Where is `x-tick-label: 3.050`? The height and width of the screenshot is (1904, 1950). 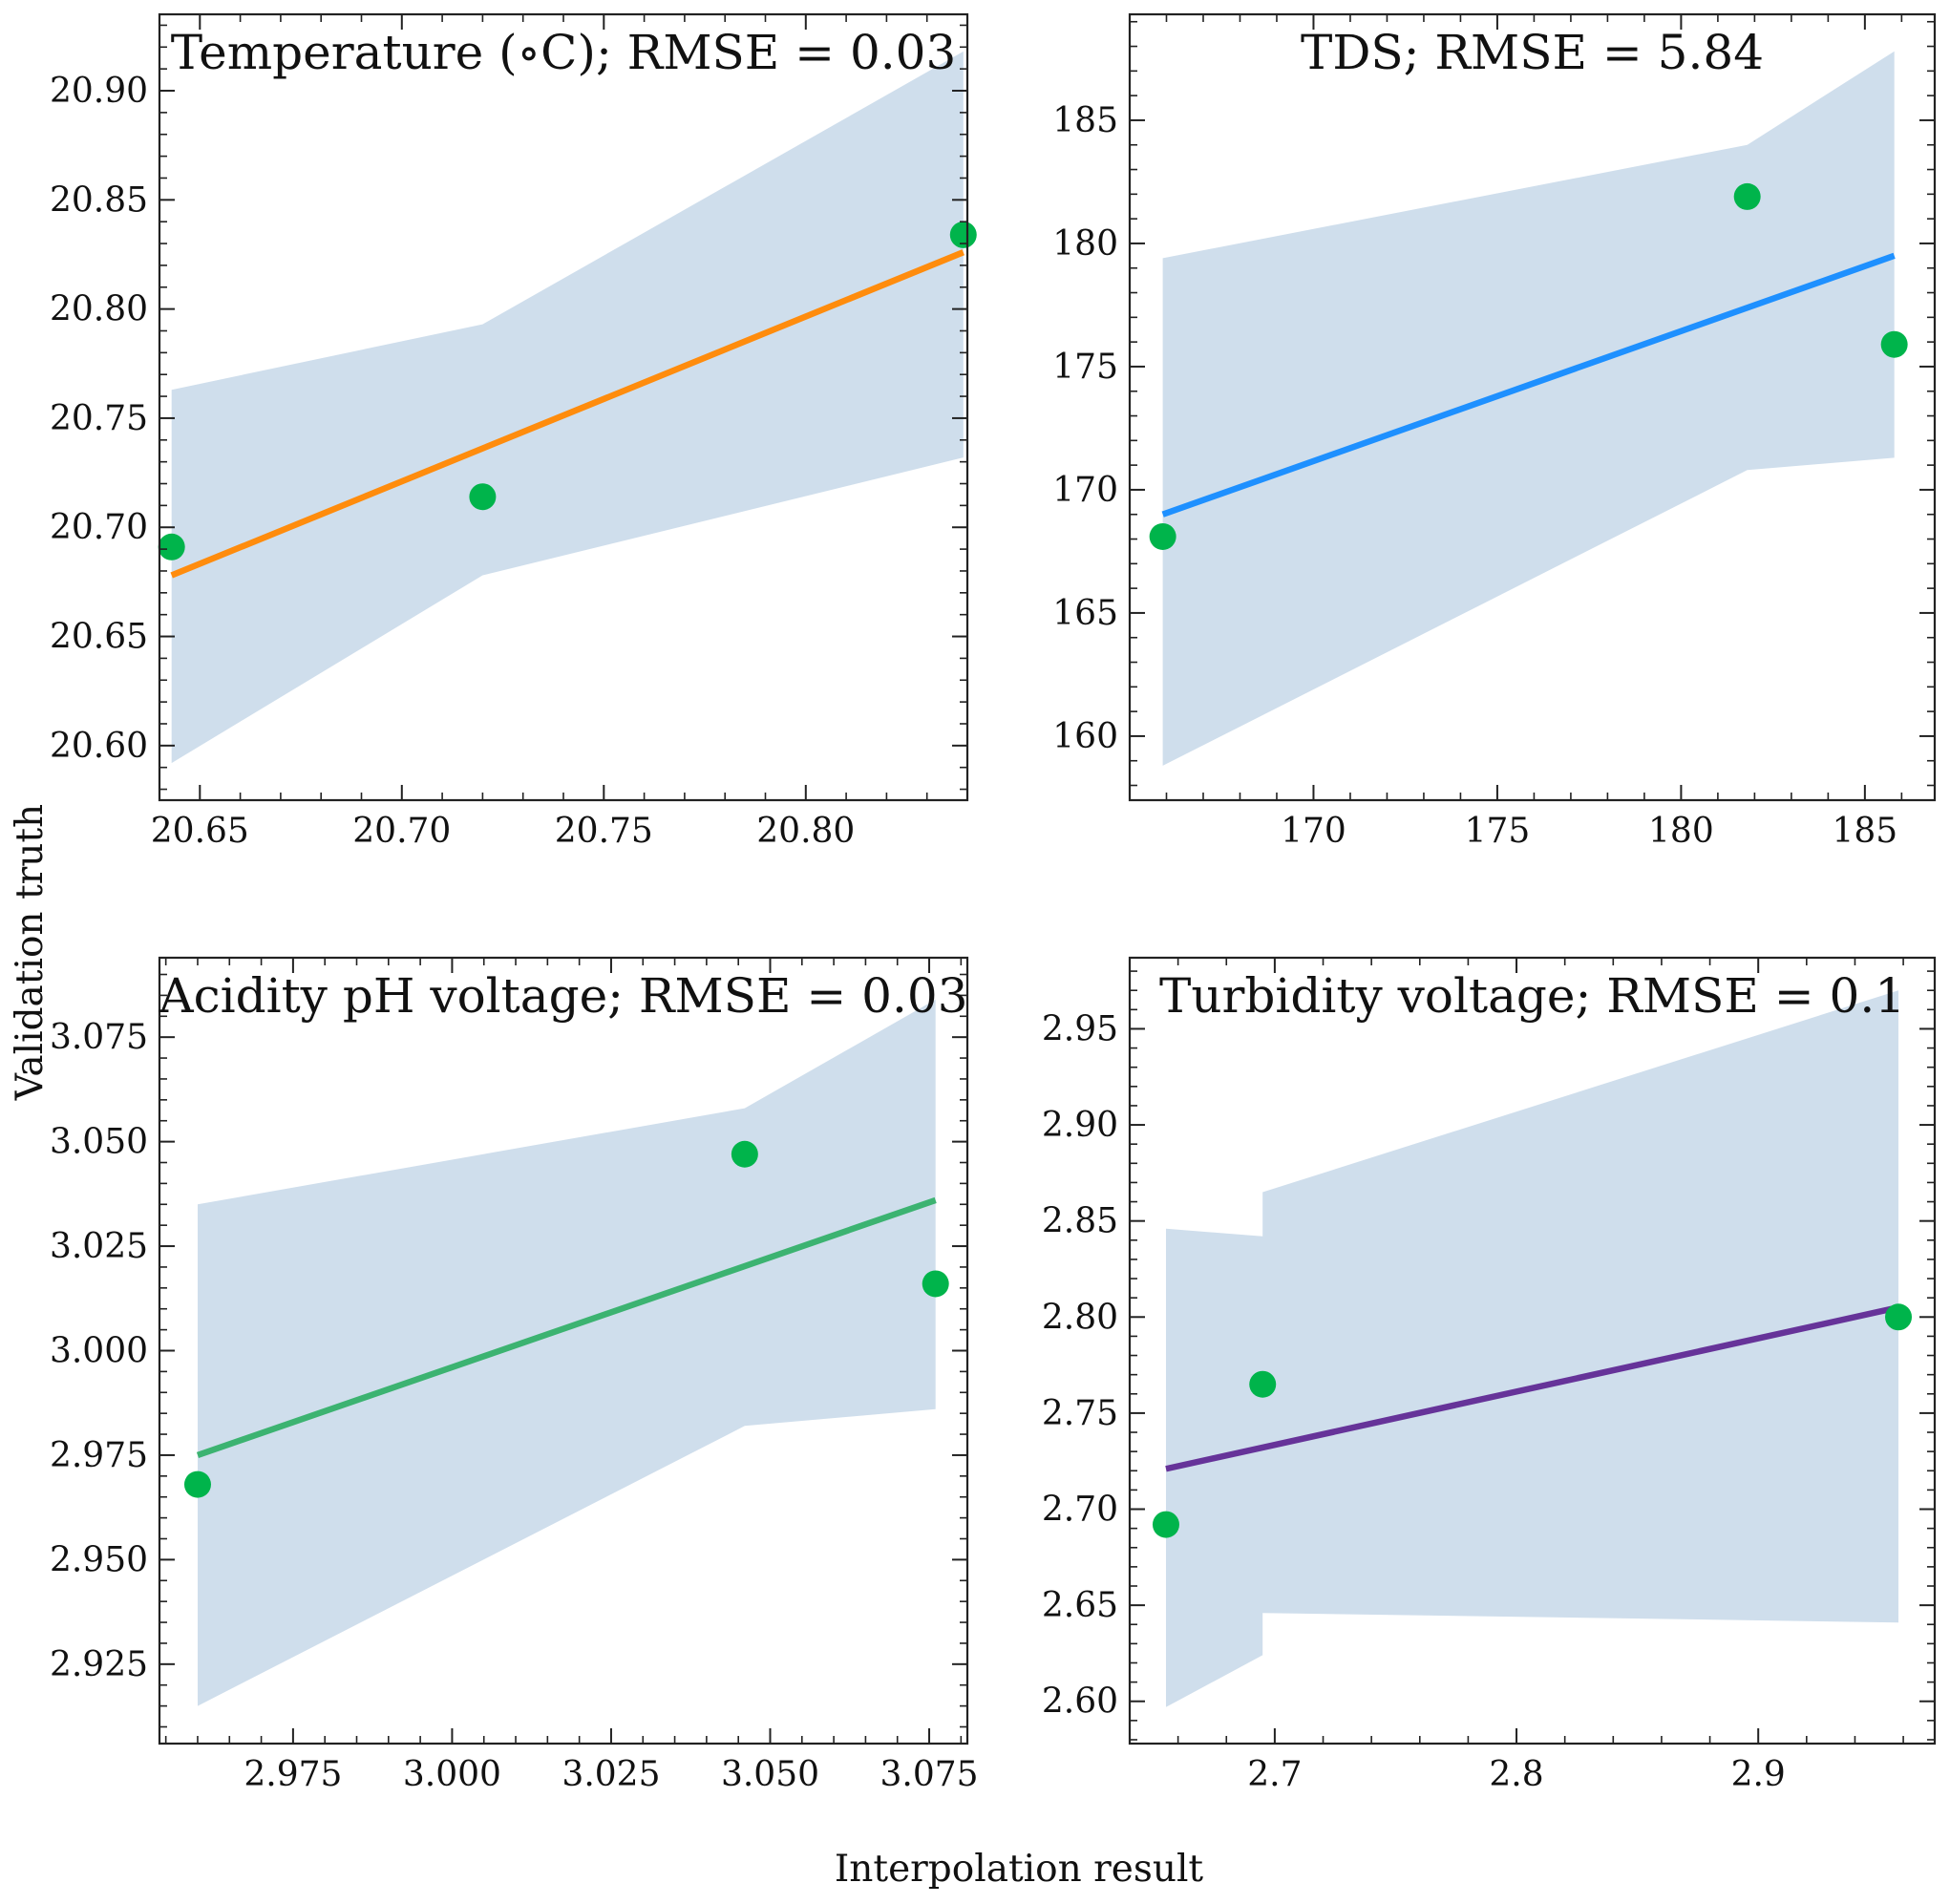 x-tick-label: 3.050 is located at coordinates (770, 1774).